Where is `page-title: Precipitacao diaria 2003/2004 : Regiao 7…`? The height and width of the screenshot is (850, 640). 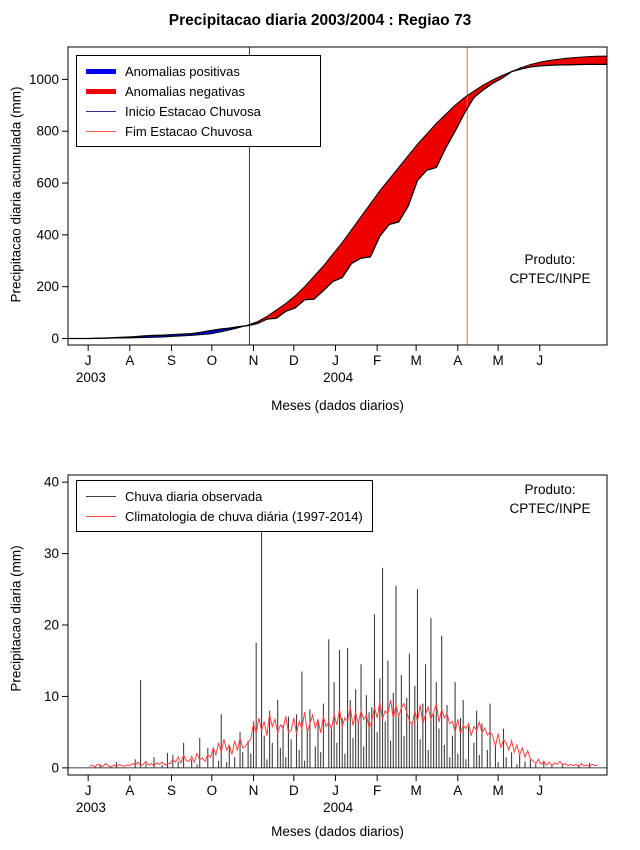
page-title: Precipitacao diaria 2003/2004 : Regiao 7… is located at coordinates (320, 20).